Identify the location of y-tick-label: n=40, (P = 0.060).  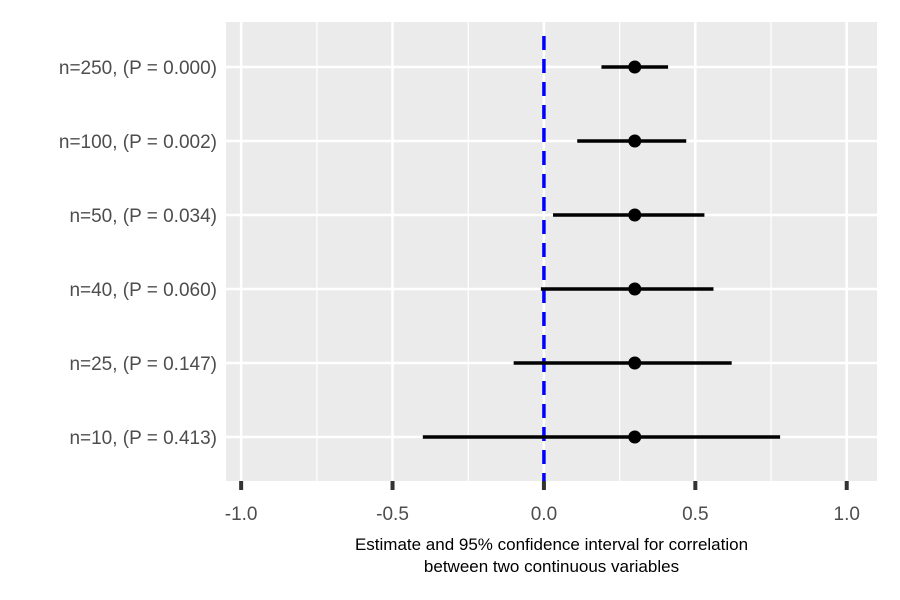
(143, 290).